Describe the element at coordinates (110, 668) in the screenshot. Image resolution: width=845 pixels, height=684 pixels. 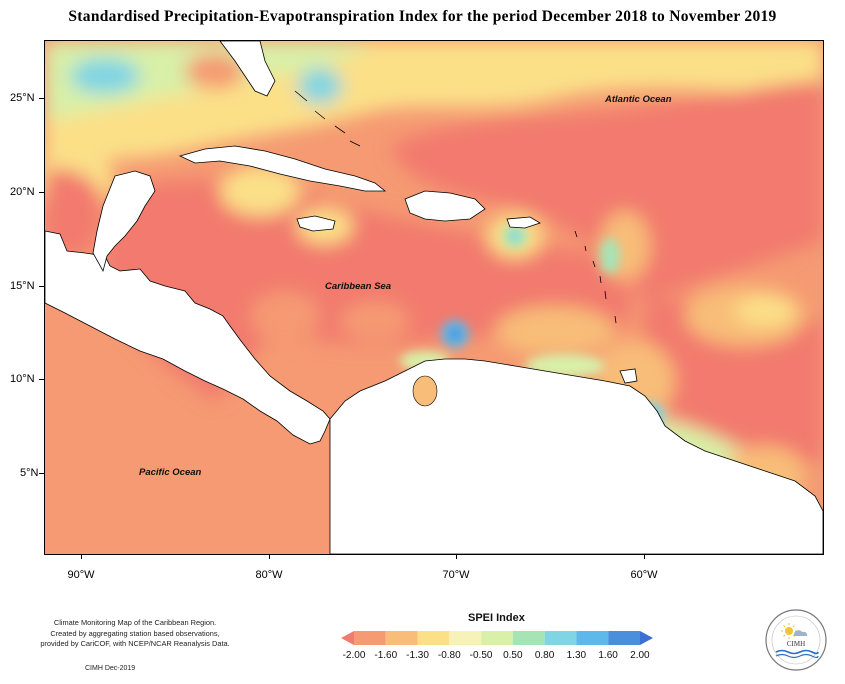
I see `credits-stamp: CIMH Dec-2019` at that location.